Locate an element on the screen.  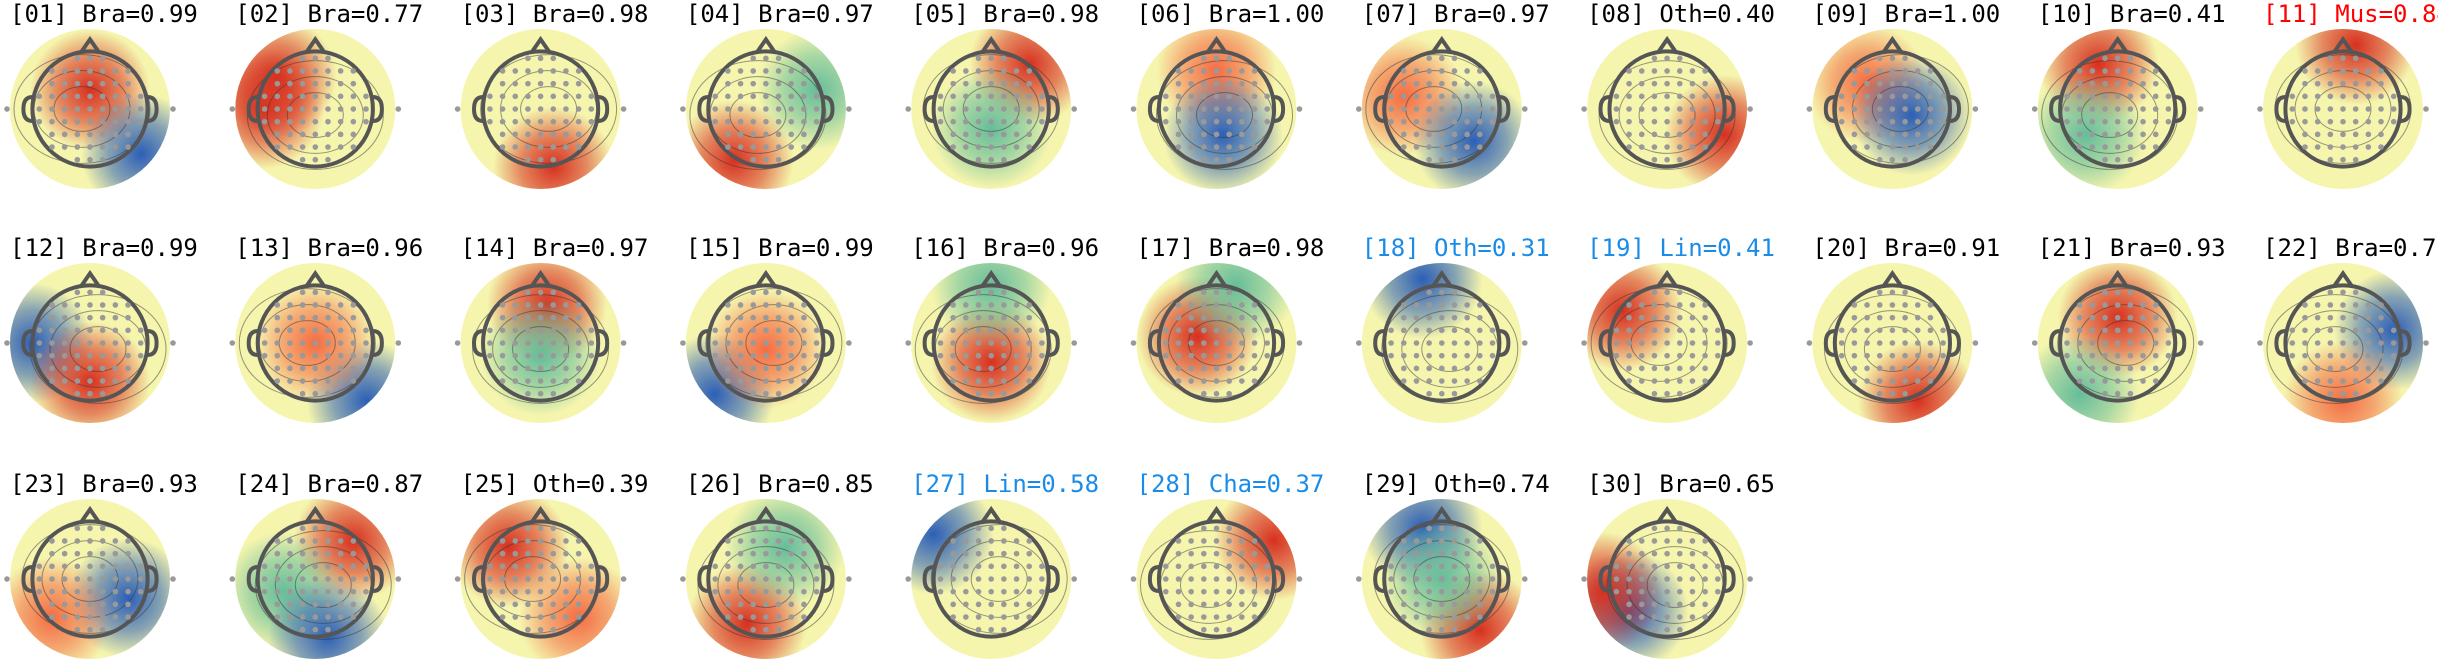
nose is located at coordinates (90, 514).